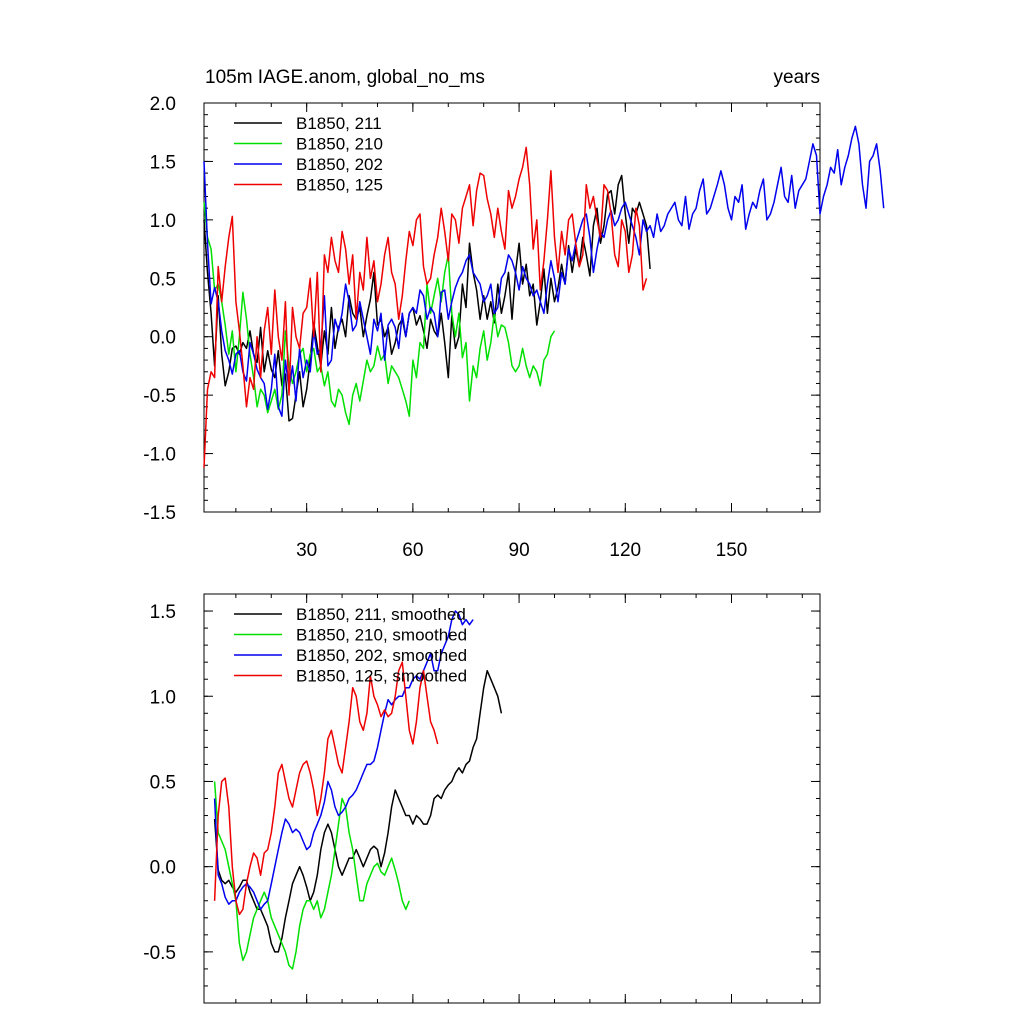 The width and height of the screenshot is (1024, 1024). I want to click on top-y-tick-label: 1.5, so click(163, 162).